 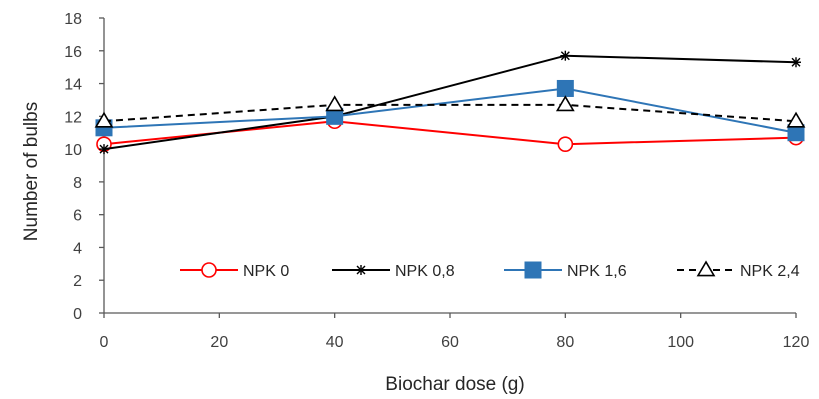 What do you see at coordinates (454, 384) in the screenshot?
I see `x-axis-title: Biochar dose (g)` at bounding box center [454, 384].